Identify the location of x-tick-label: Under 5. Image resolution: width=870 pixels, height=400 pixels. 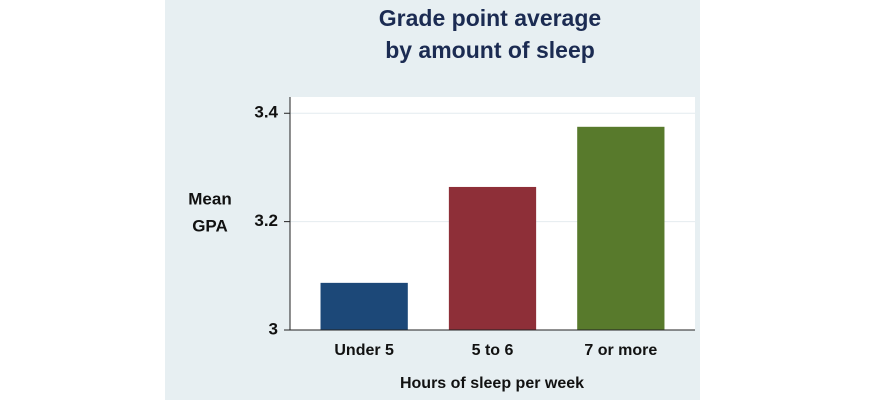
(364, 350).